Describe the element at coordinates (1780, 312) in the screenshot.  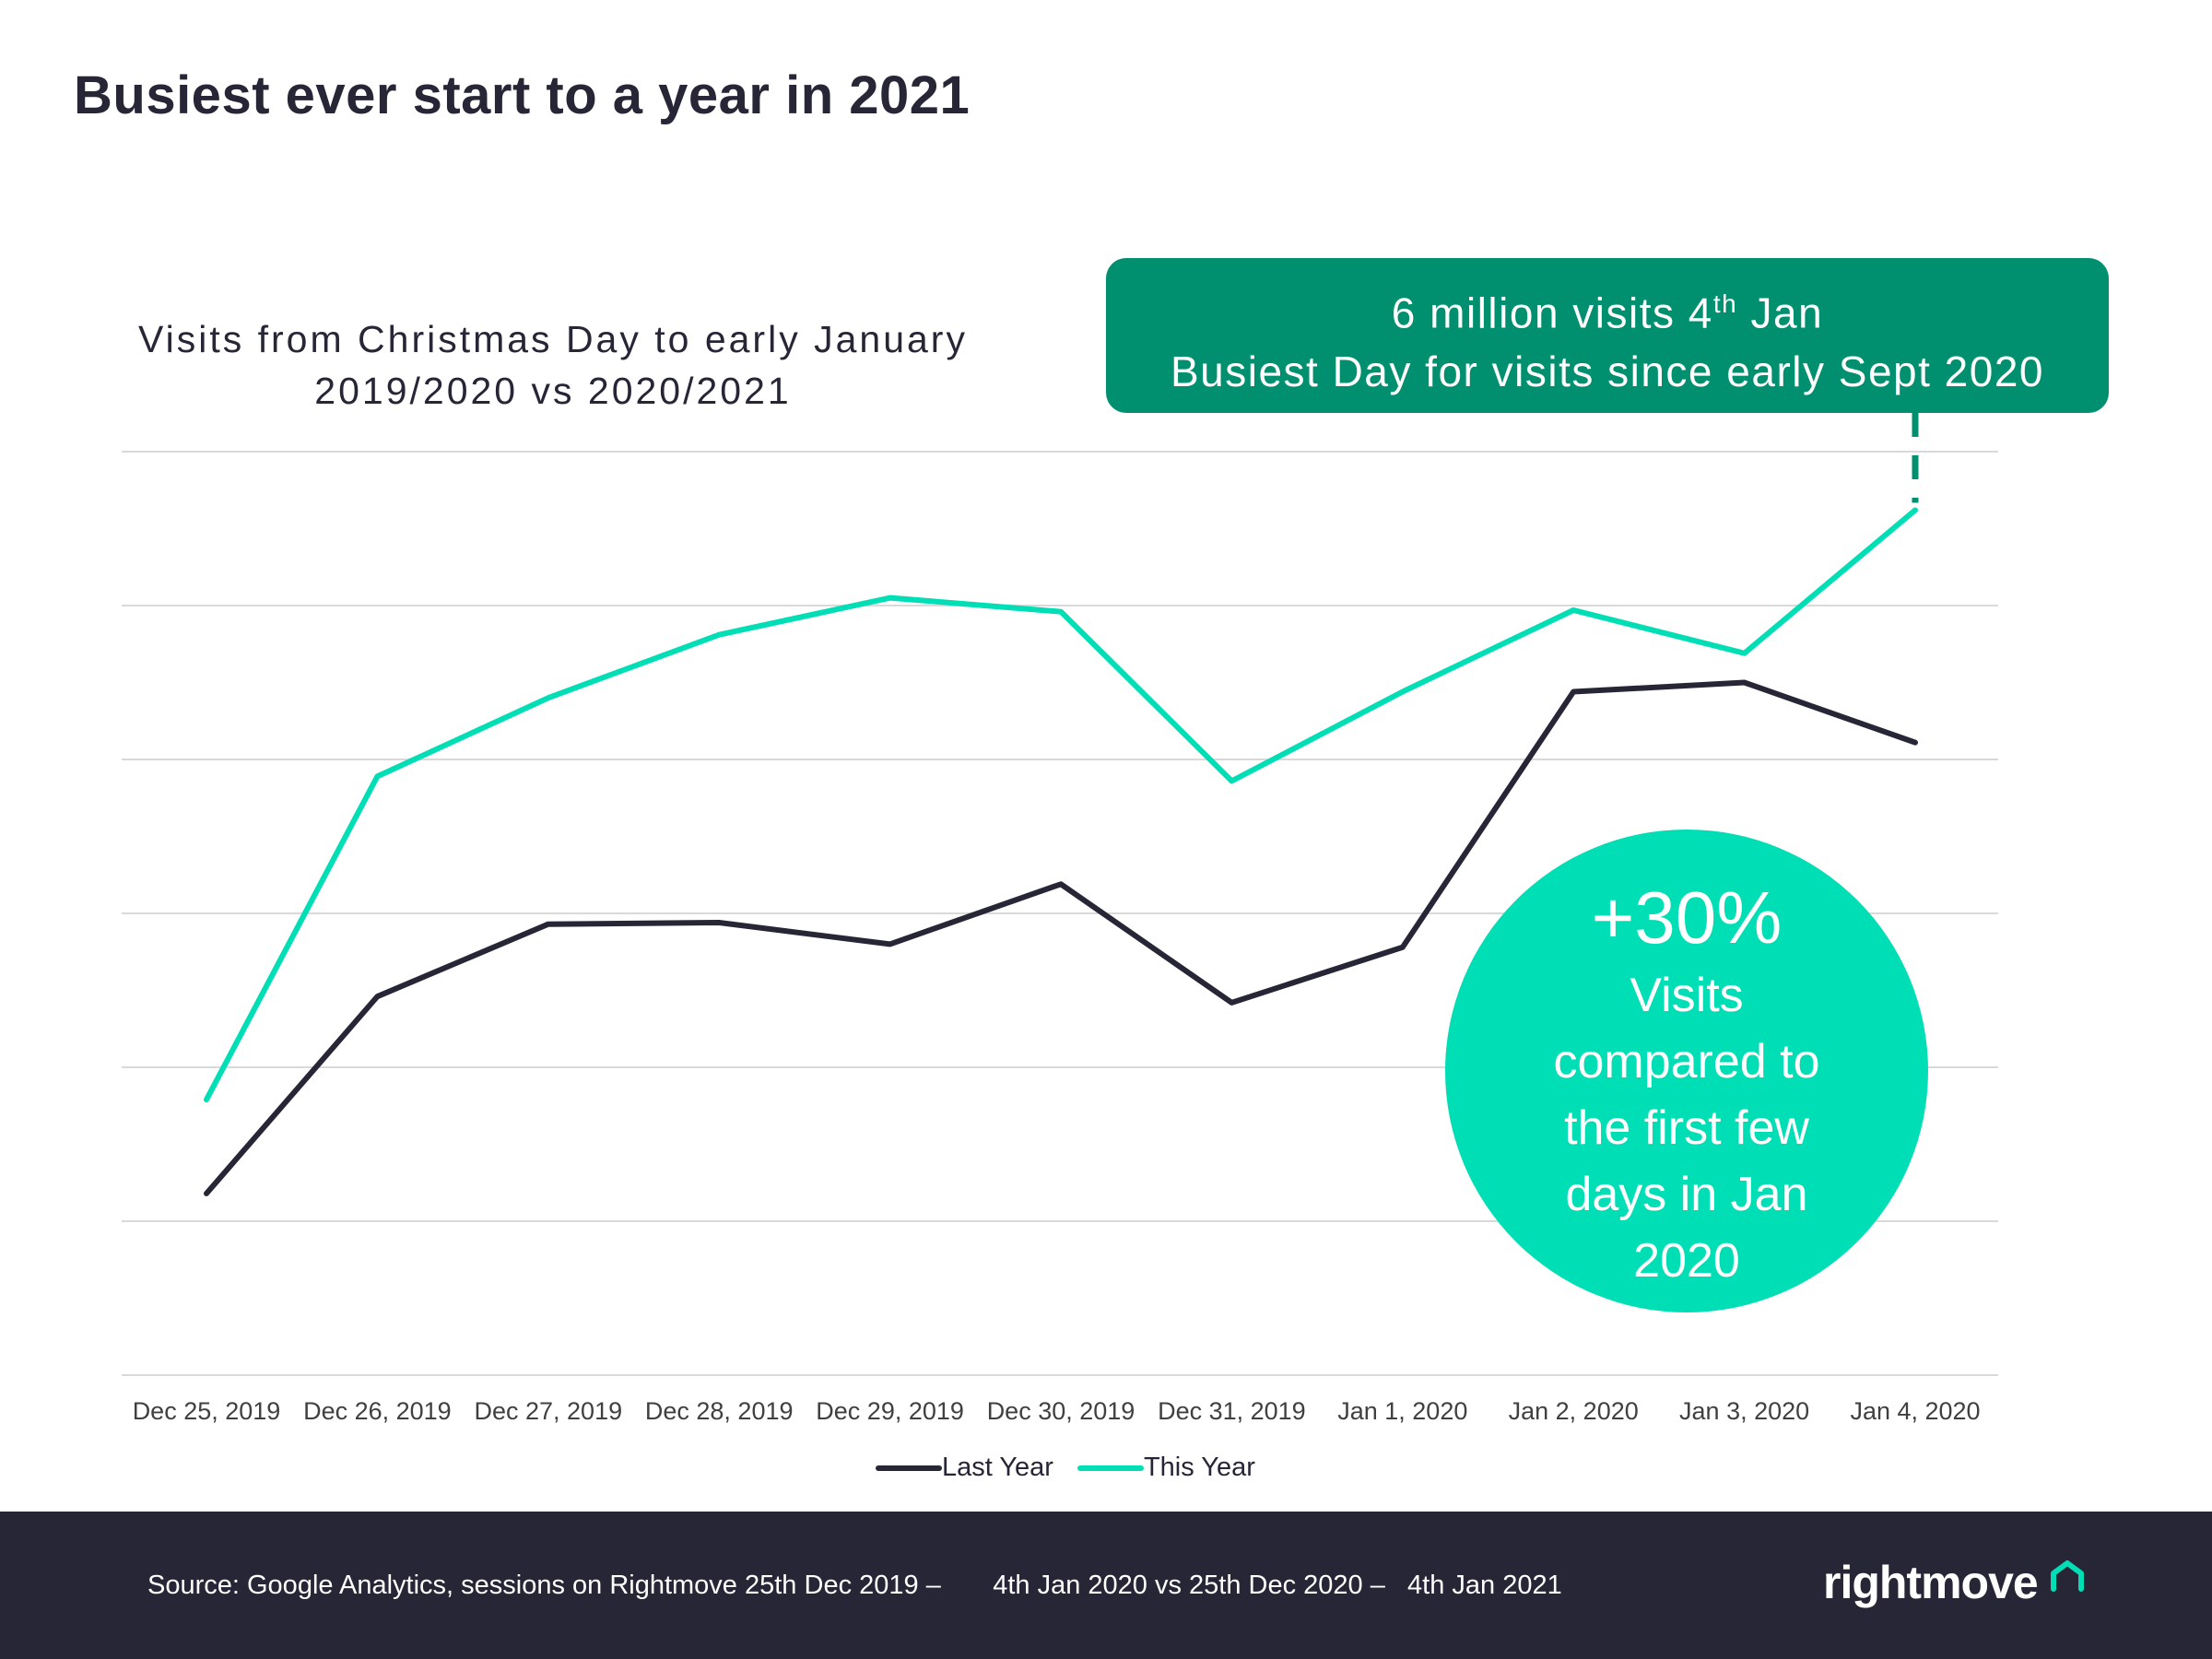
I see `callout-text-end: Jan` at that location.